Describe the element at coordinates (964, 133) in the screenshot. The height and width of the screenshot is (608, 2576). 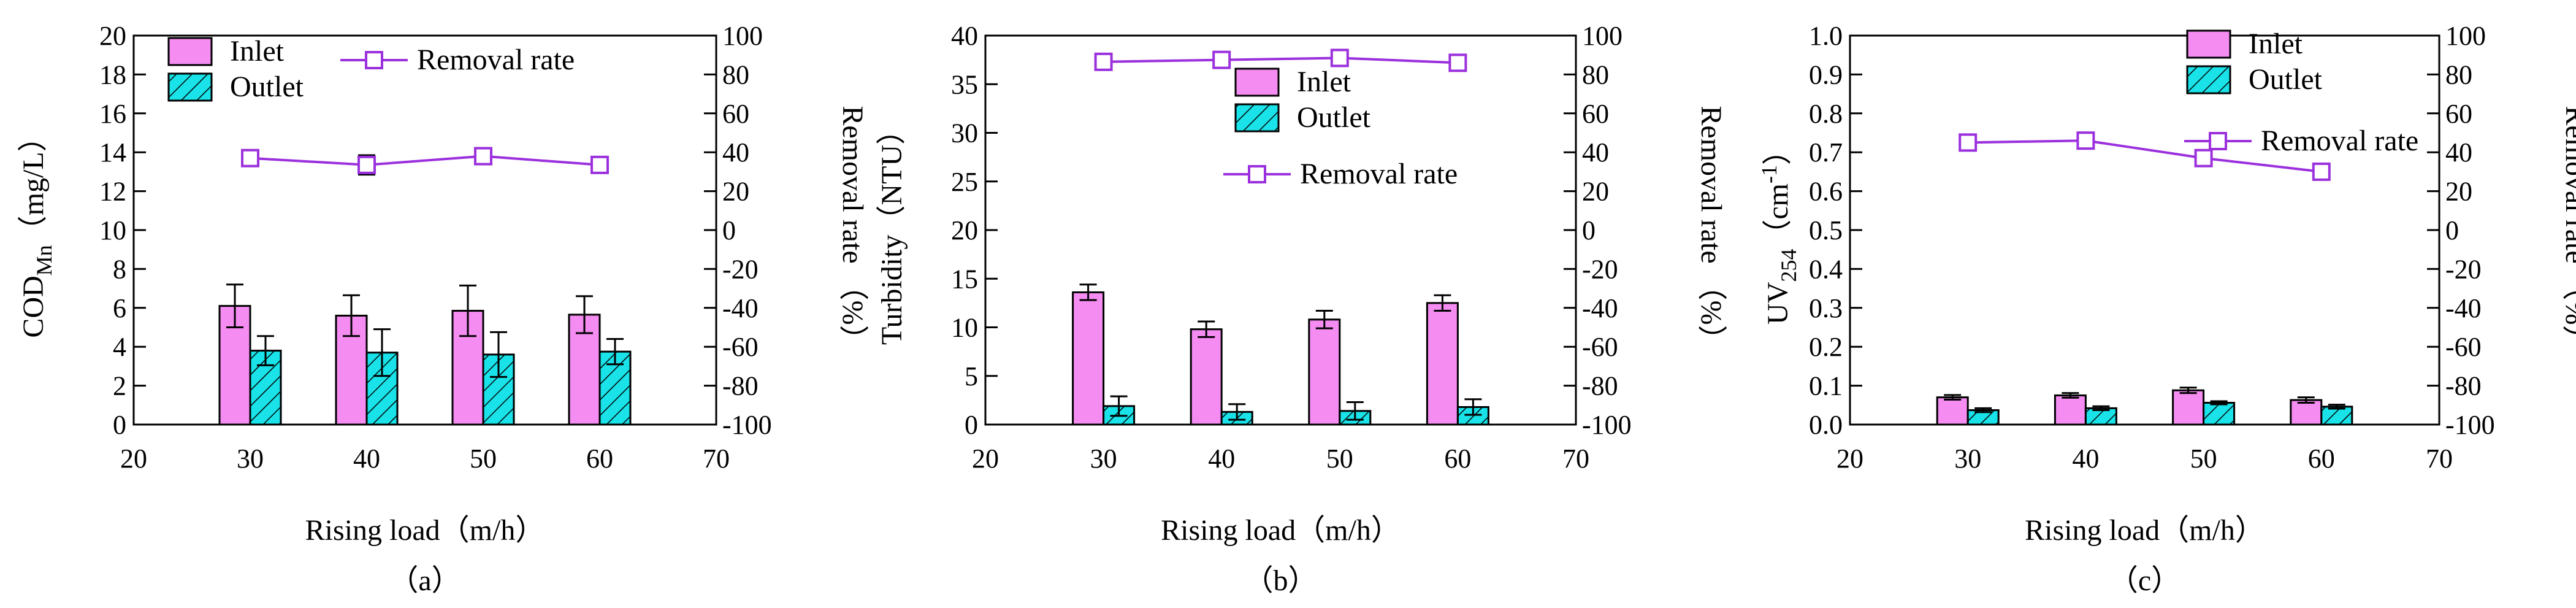
I see `y-tick-label: 30` at that location.